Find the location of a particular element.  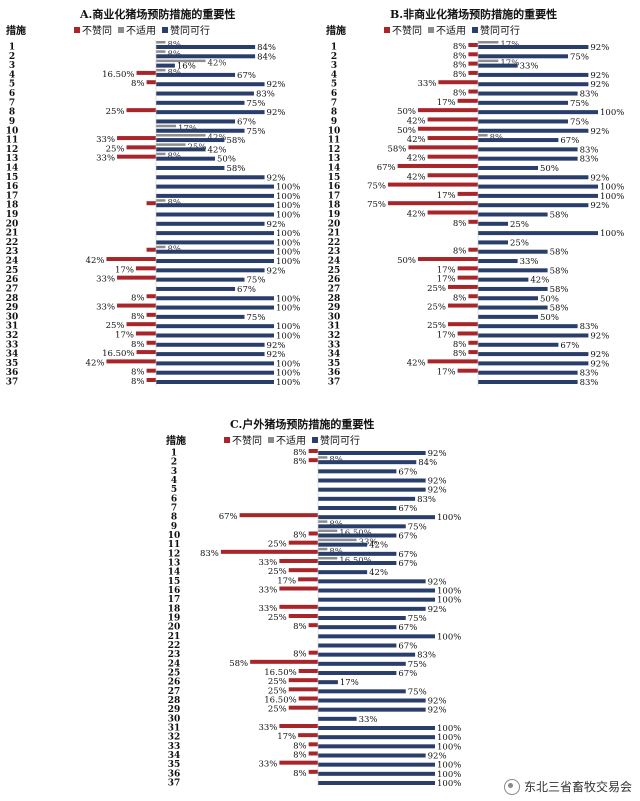

wechat-icon is located at coordinates (511, 786).